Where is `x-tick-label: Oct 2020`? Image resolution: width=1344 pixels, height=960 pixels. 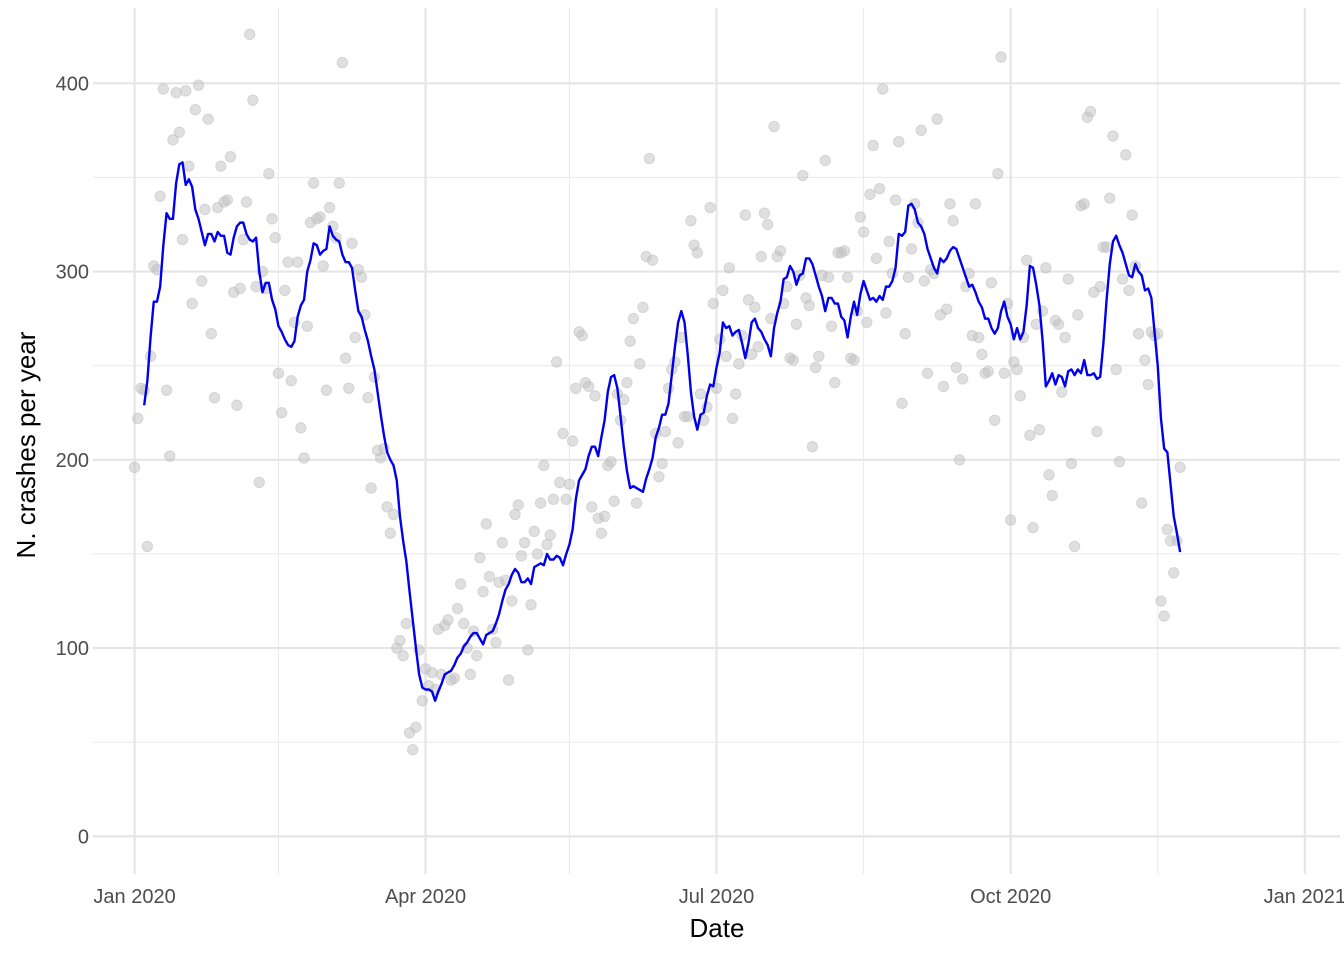 x-tick-label: Oct 2020 is located at coordinates (1010, 897).